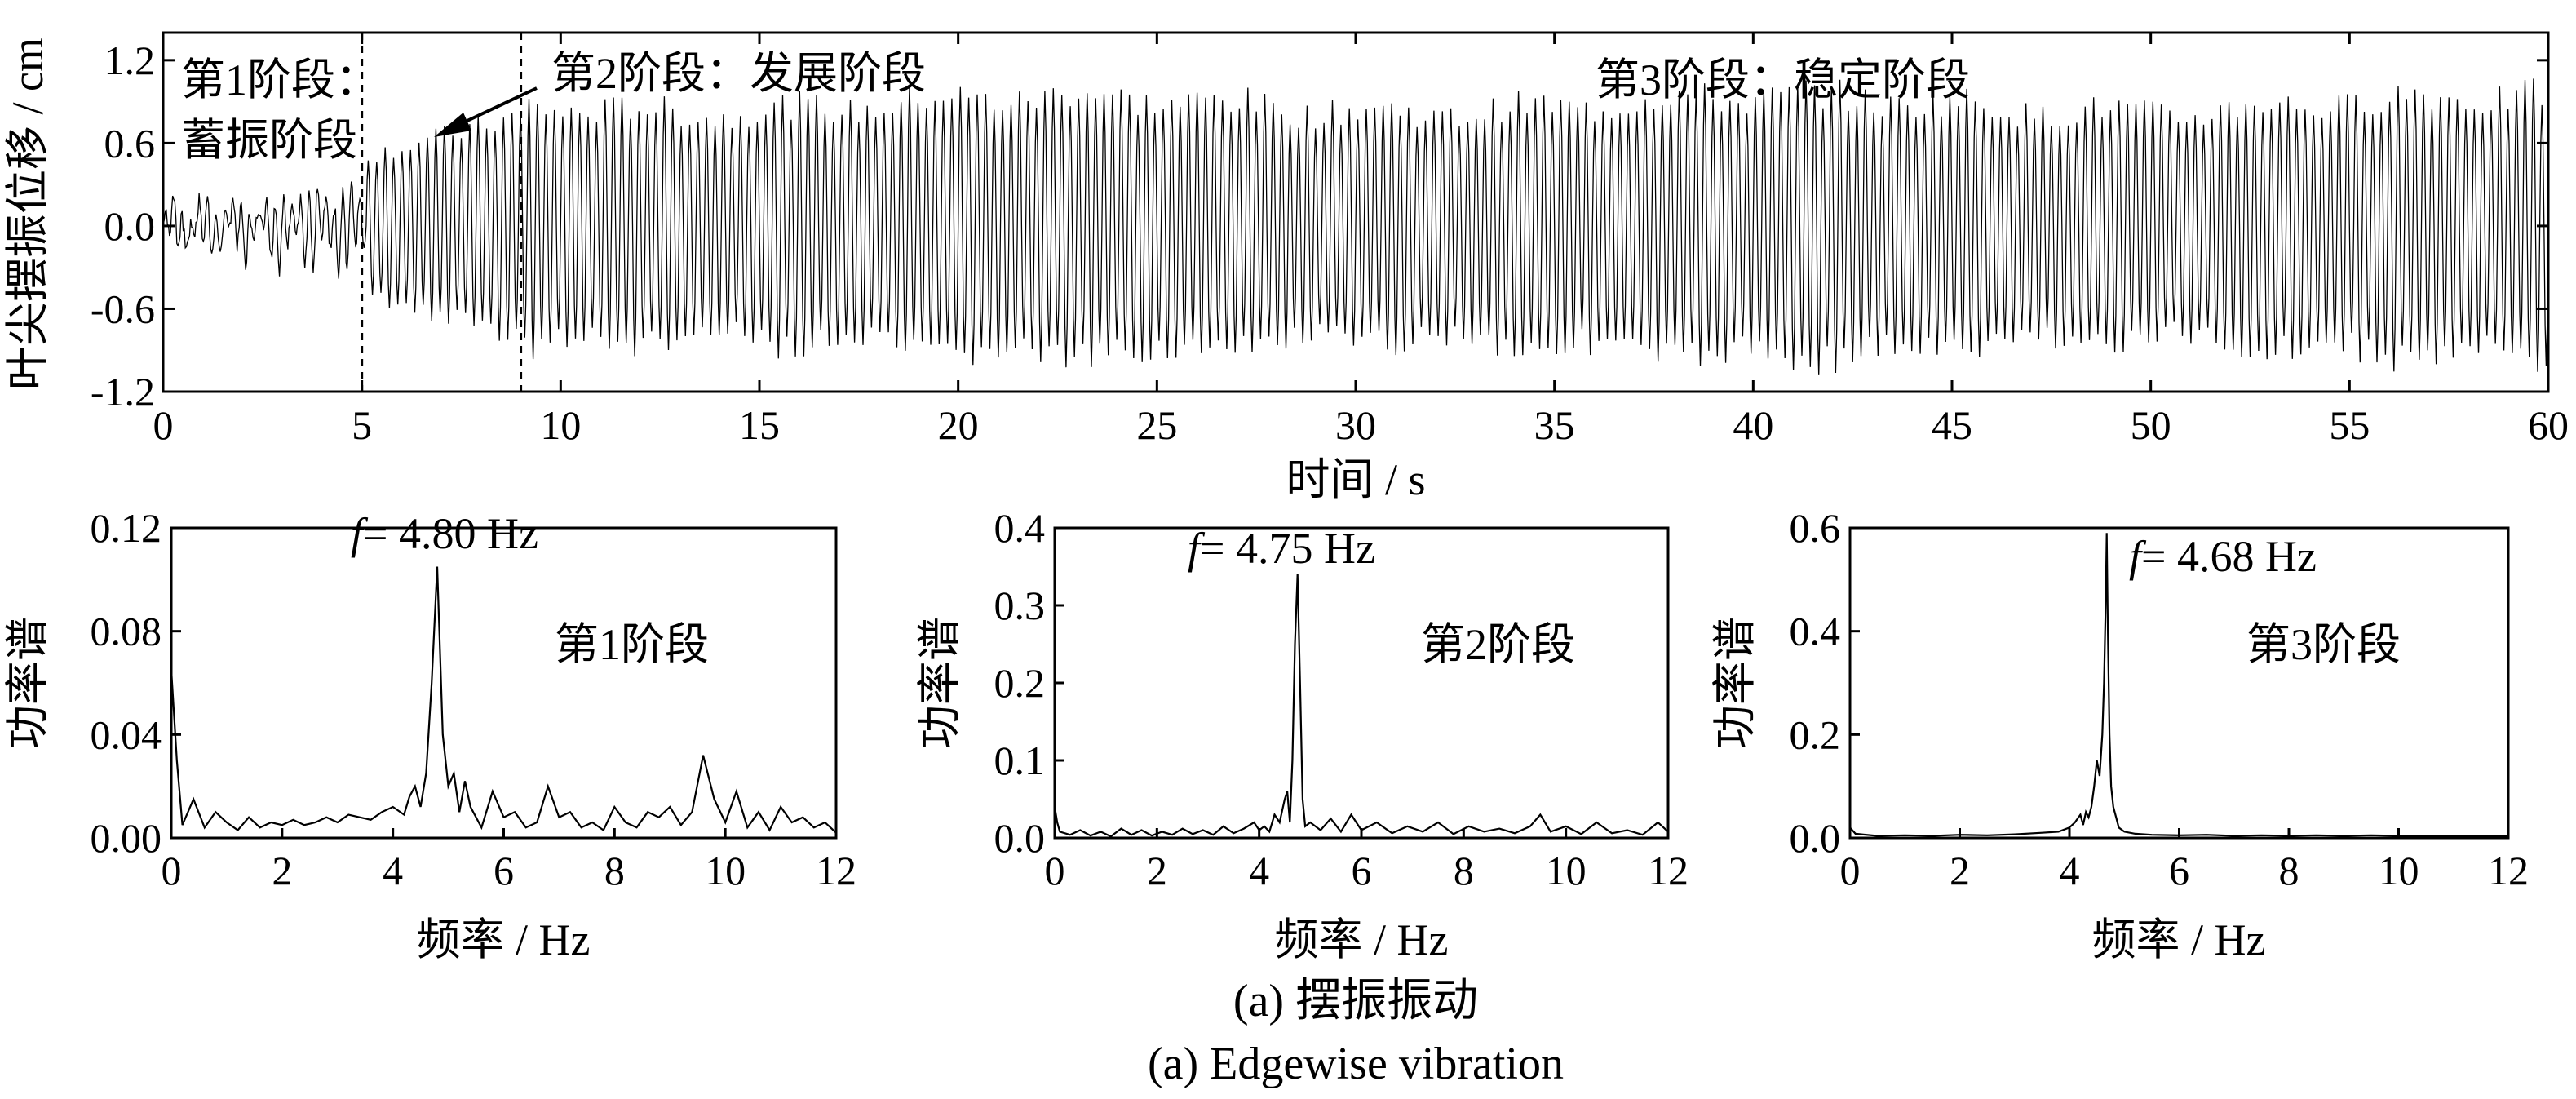 The image size is (2576, 1099). What do you see at coordinates (939, 683) in the screenshot?
I see `spectrum-y-axis-label-stage2: 功率谱` at bounding box center [939, 683].